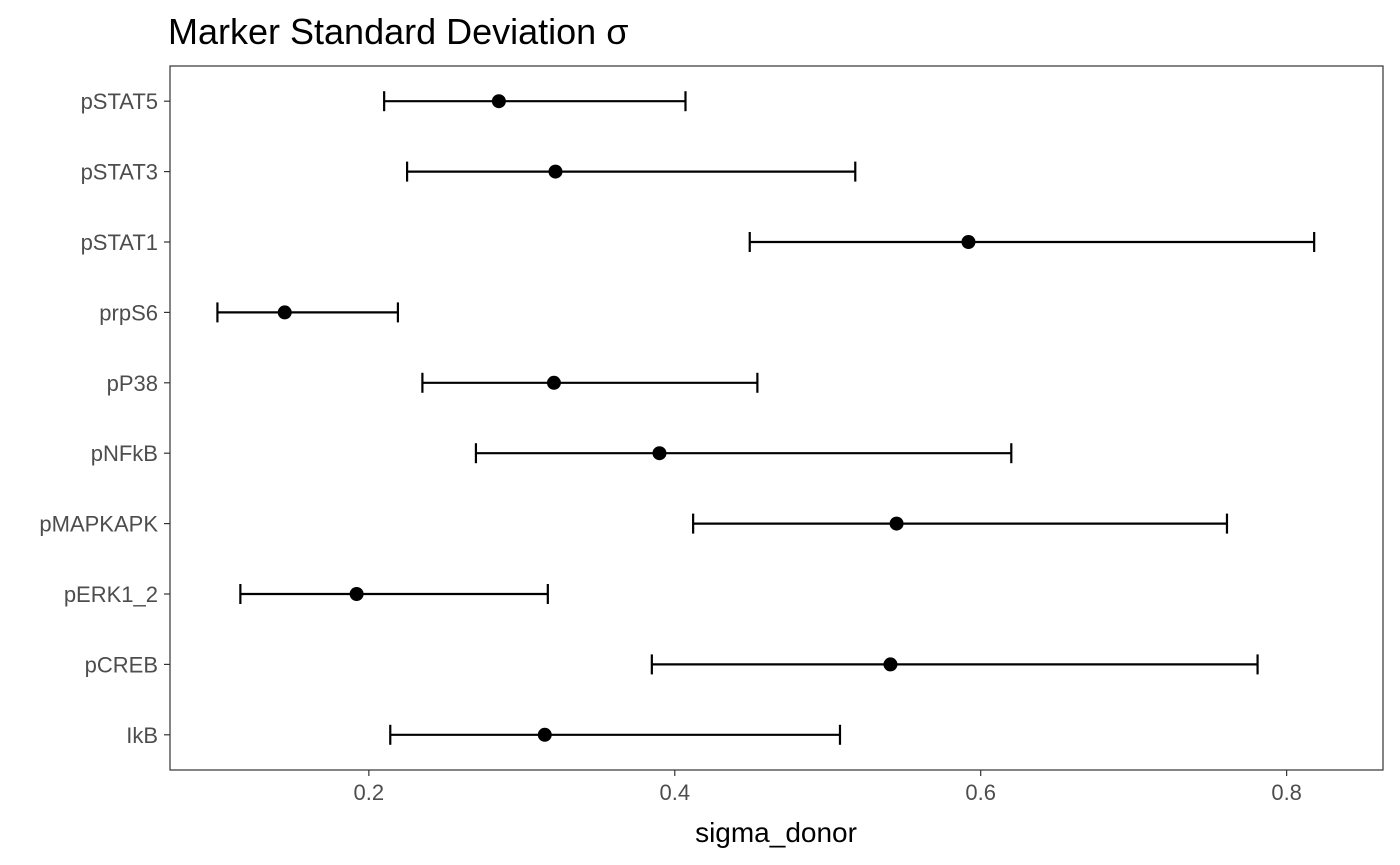  Describe the element at coordinates (132, 383) in the screenshot. I see `y-tick-label: pP38` at that location.